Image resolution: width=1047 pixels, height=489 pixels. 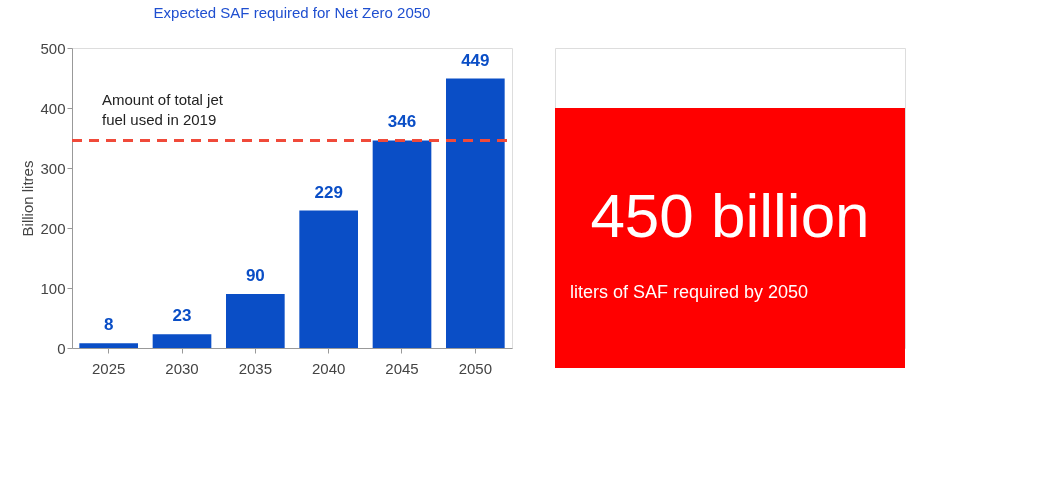 I want to click on data-label: 90, so click(x=255, y=275).